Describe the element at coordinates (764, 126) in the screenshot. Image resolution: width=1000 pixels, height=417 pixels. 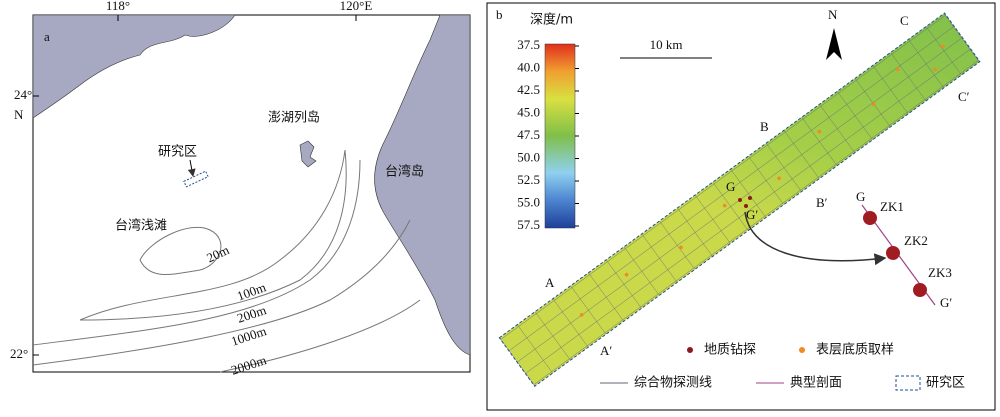
I see `section-label: B` at that location.